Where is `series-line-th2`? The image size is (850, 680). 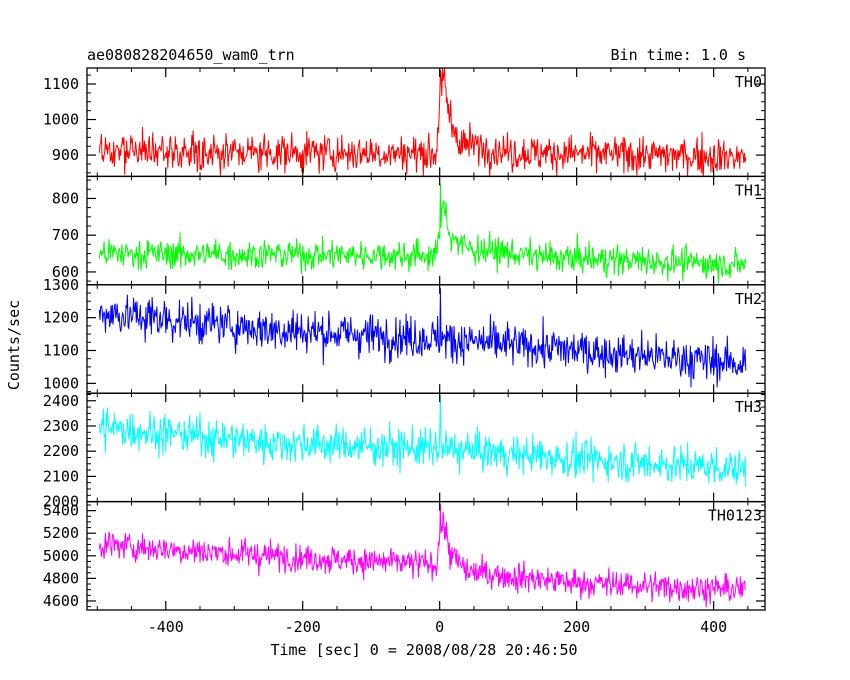 series-line-th2 is located at coordinates (422, 338).